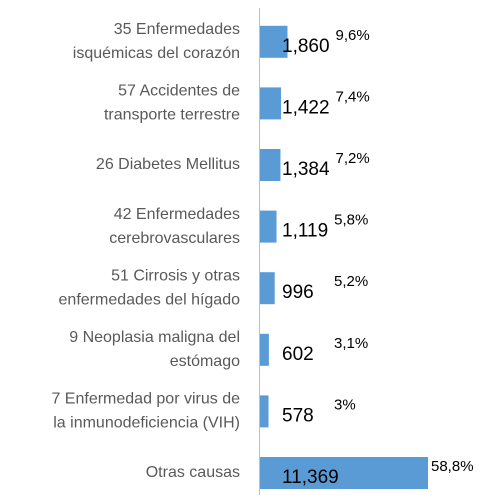  What do you see at coordinates (353, 96) in the screenshot?
I see `share-label: 7,4%` at bounding box center [353, 96].